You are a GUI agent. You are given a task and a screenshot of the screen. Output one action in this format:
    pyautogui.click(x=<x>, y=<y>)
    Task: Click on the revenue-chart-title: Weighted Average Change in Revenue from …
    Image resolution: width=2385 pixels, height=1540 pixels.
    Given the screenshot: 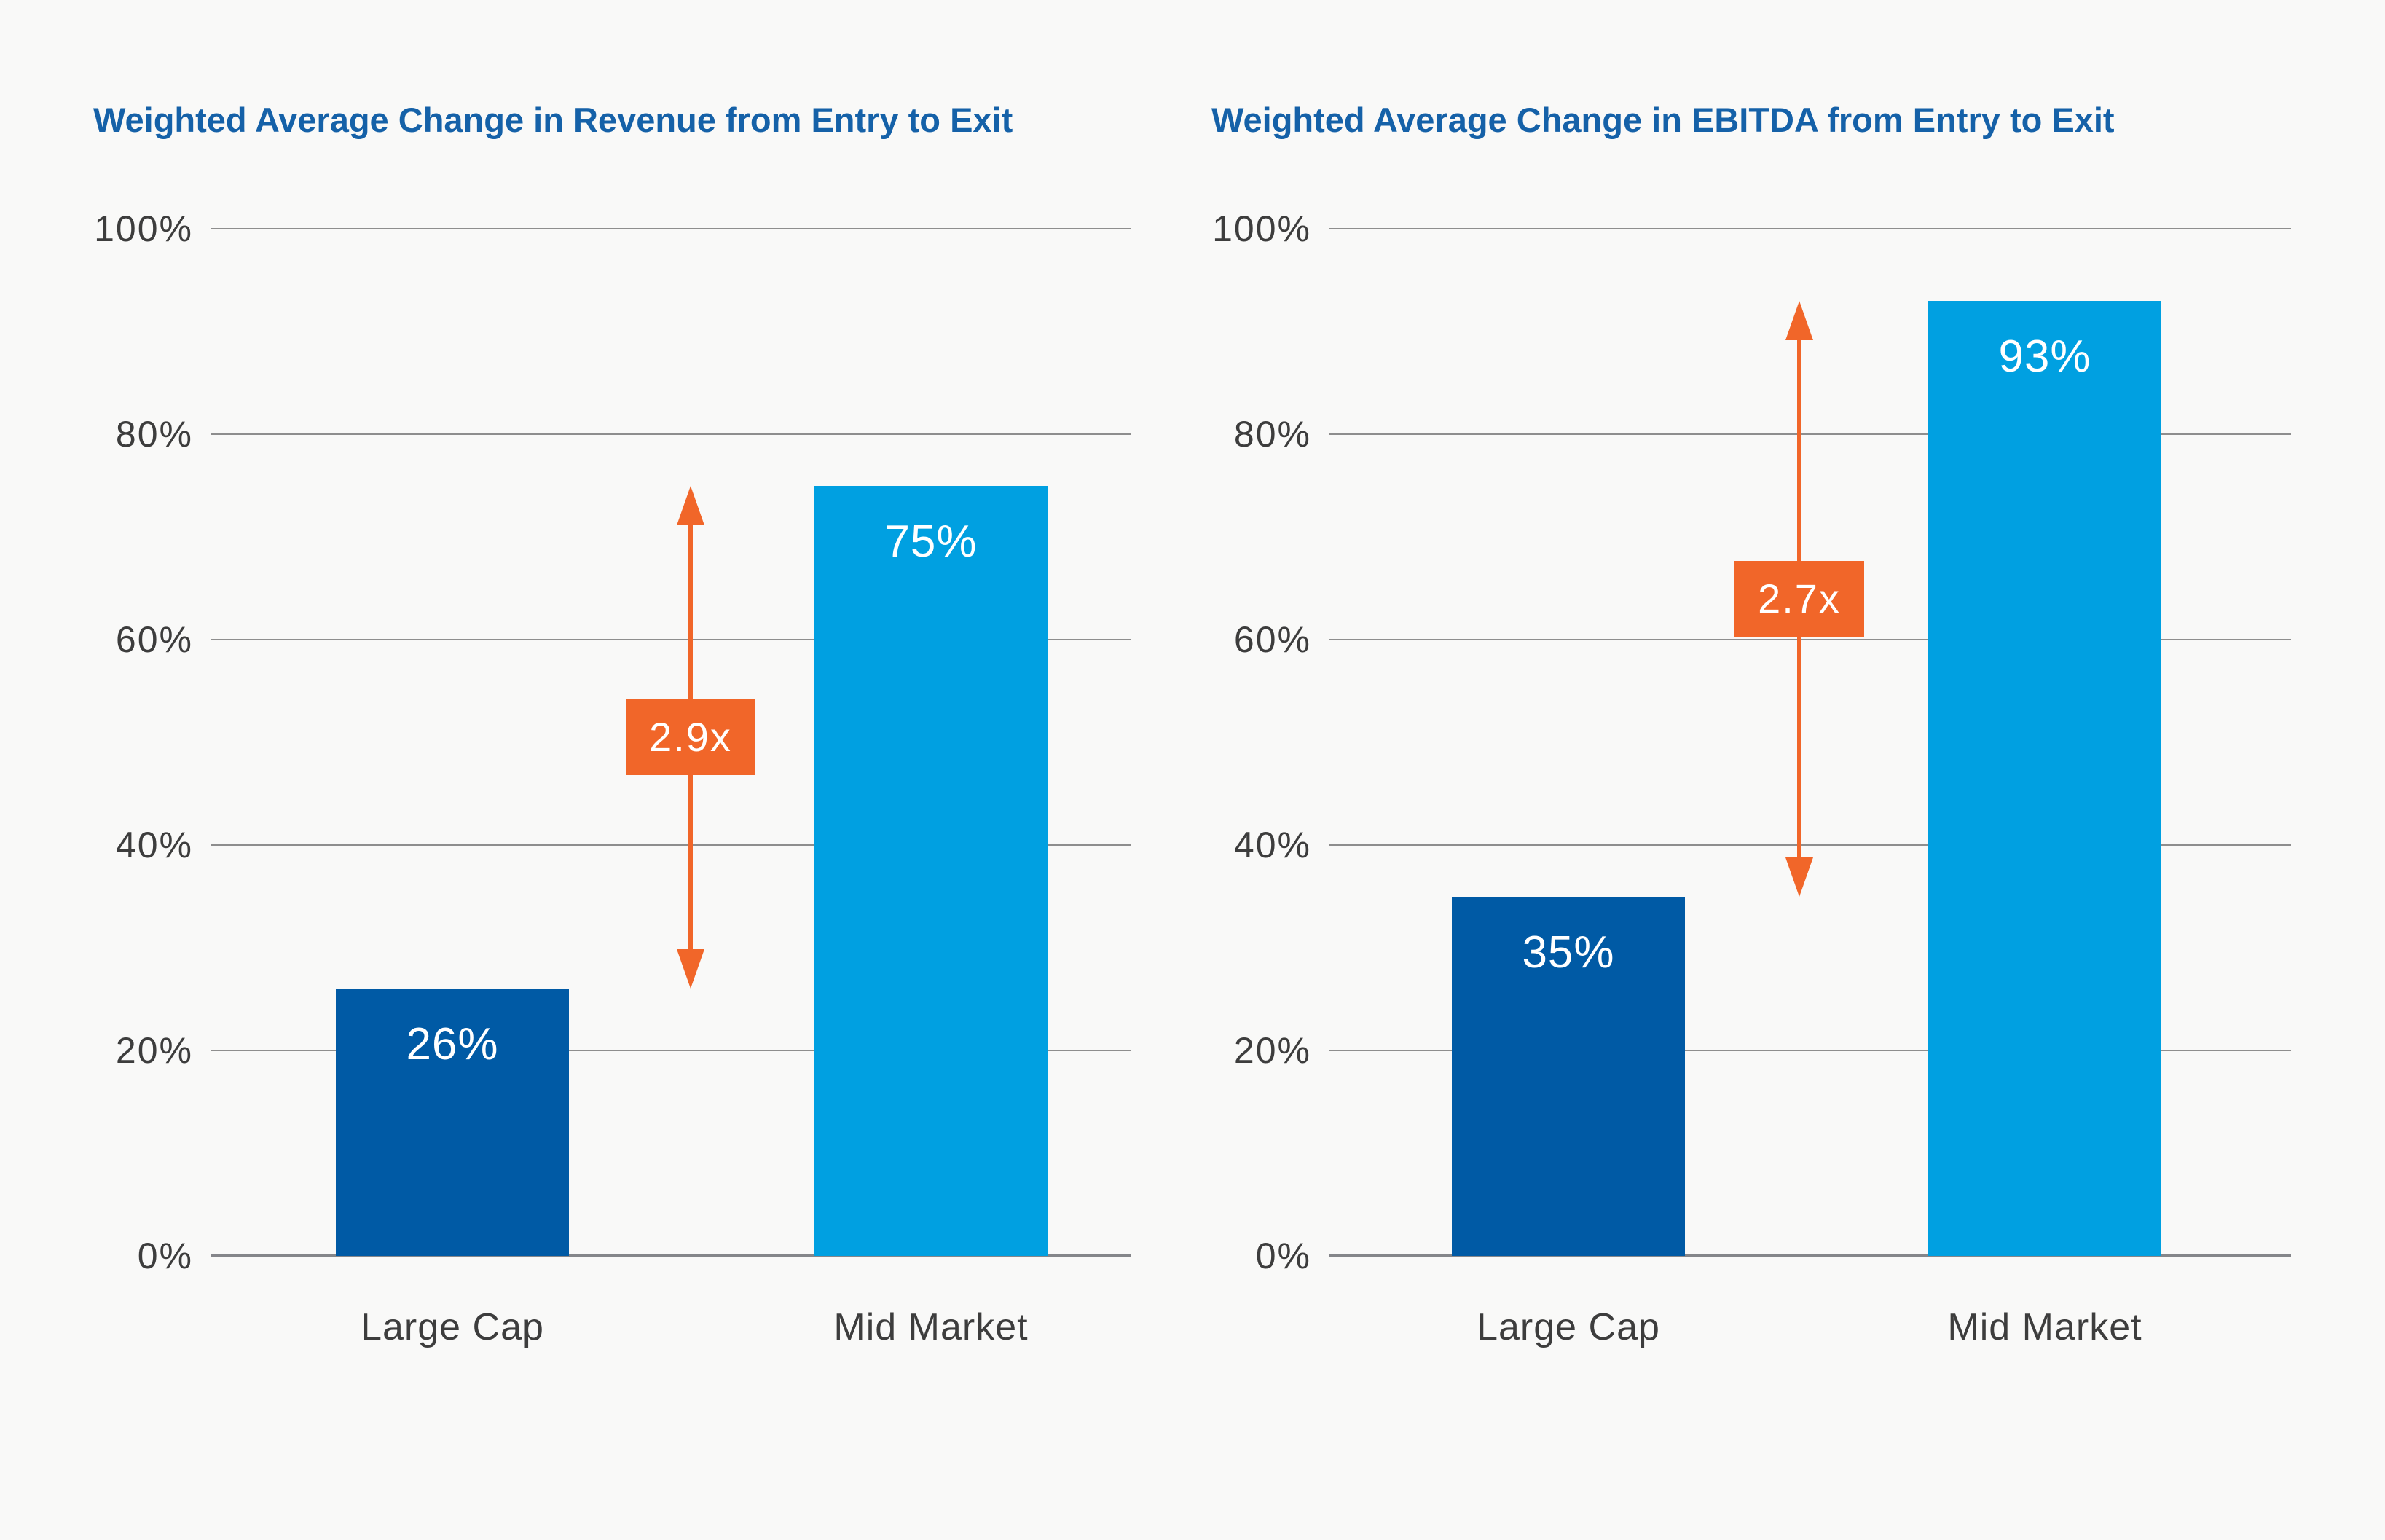 What is the action you would take?
    pyautogui.click(x=553, y=120)
    